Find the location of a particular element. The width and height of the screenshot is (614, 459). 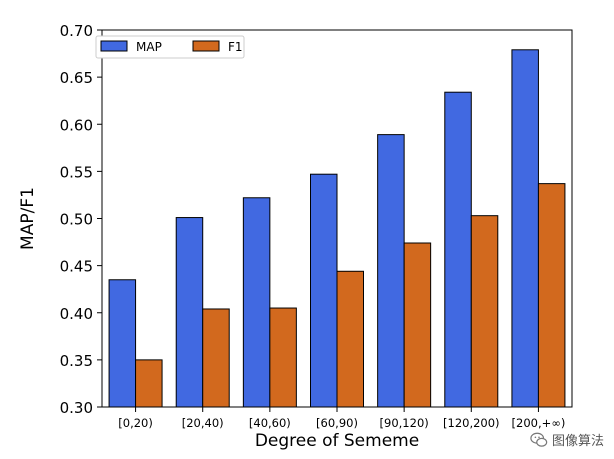

y-axis-label: MAP/F1 is located at coordinates (28, 218).